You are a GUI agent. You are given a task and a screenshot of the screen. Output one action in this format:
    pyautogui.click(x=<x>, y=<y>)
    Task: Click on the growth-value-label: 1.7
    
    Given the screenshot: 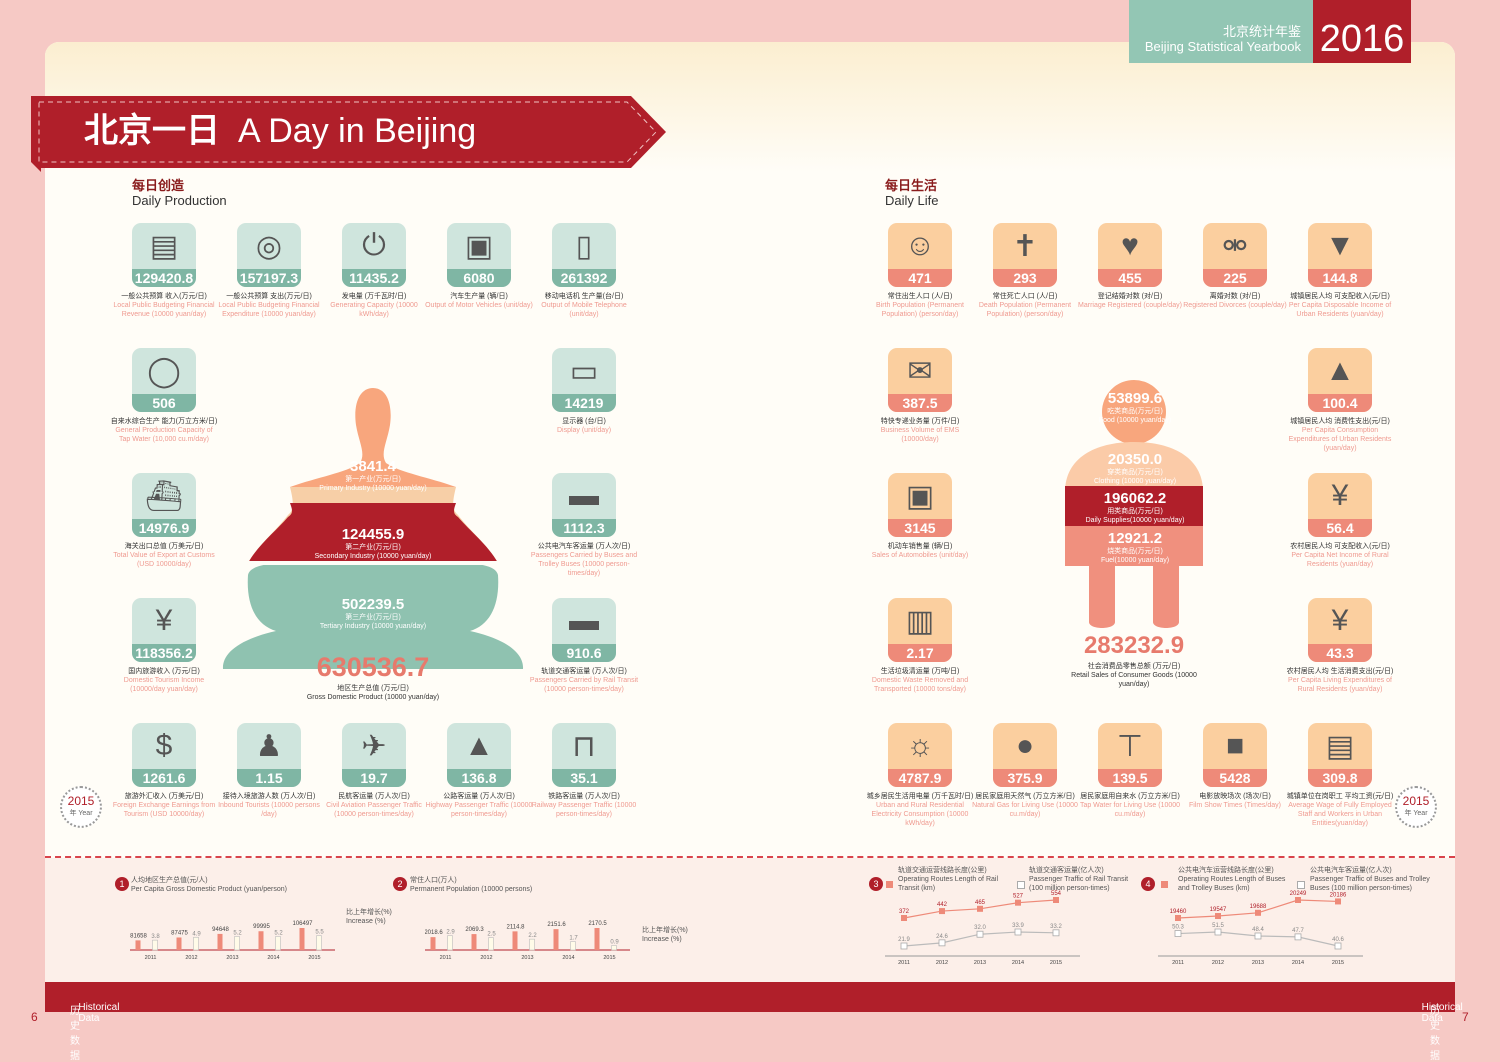 What is the action you would take?
    pyautogui.click(x=573, y=939)
    